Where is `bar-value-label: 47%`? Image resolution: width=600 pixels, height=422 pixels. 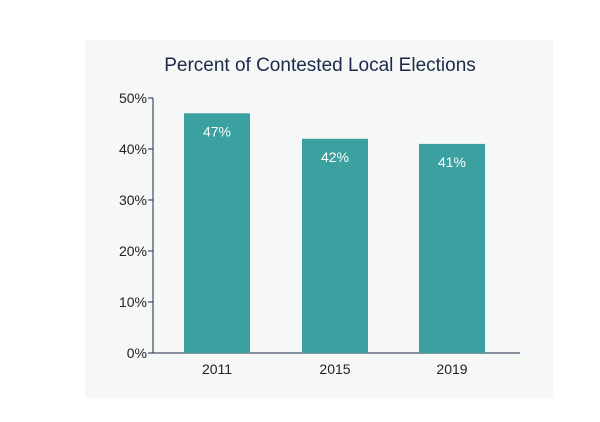
bar-value-label: 47% is located at coordinates (217, 131).